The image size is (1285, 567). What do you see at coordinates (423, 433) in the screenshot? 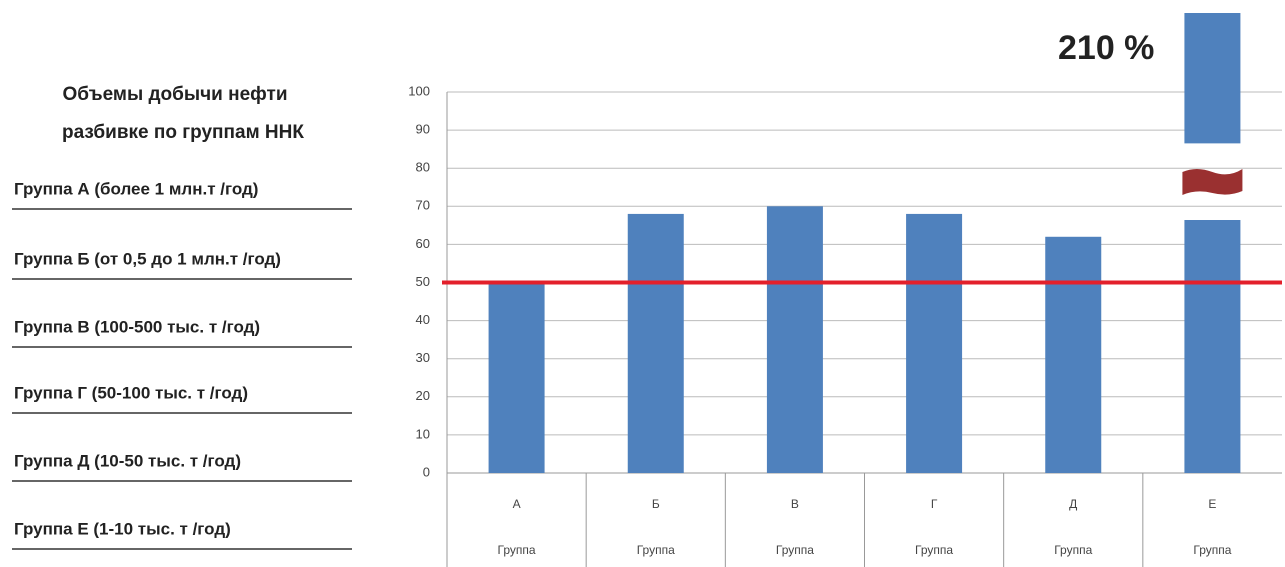
I see `y-tick-label: 10` at bounding box center [423, 433].